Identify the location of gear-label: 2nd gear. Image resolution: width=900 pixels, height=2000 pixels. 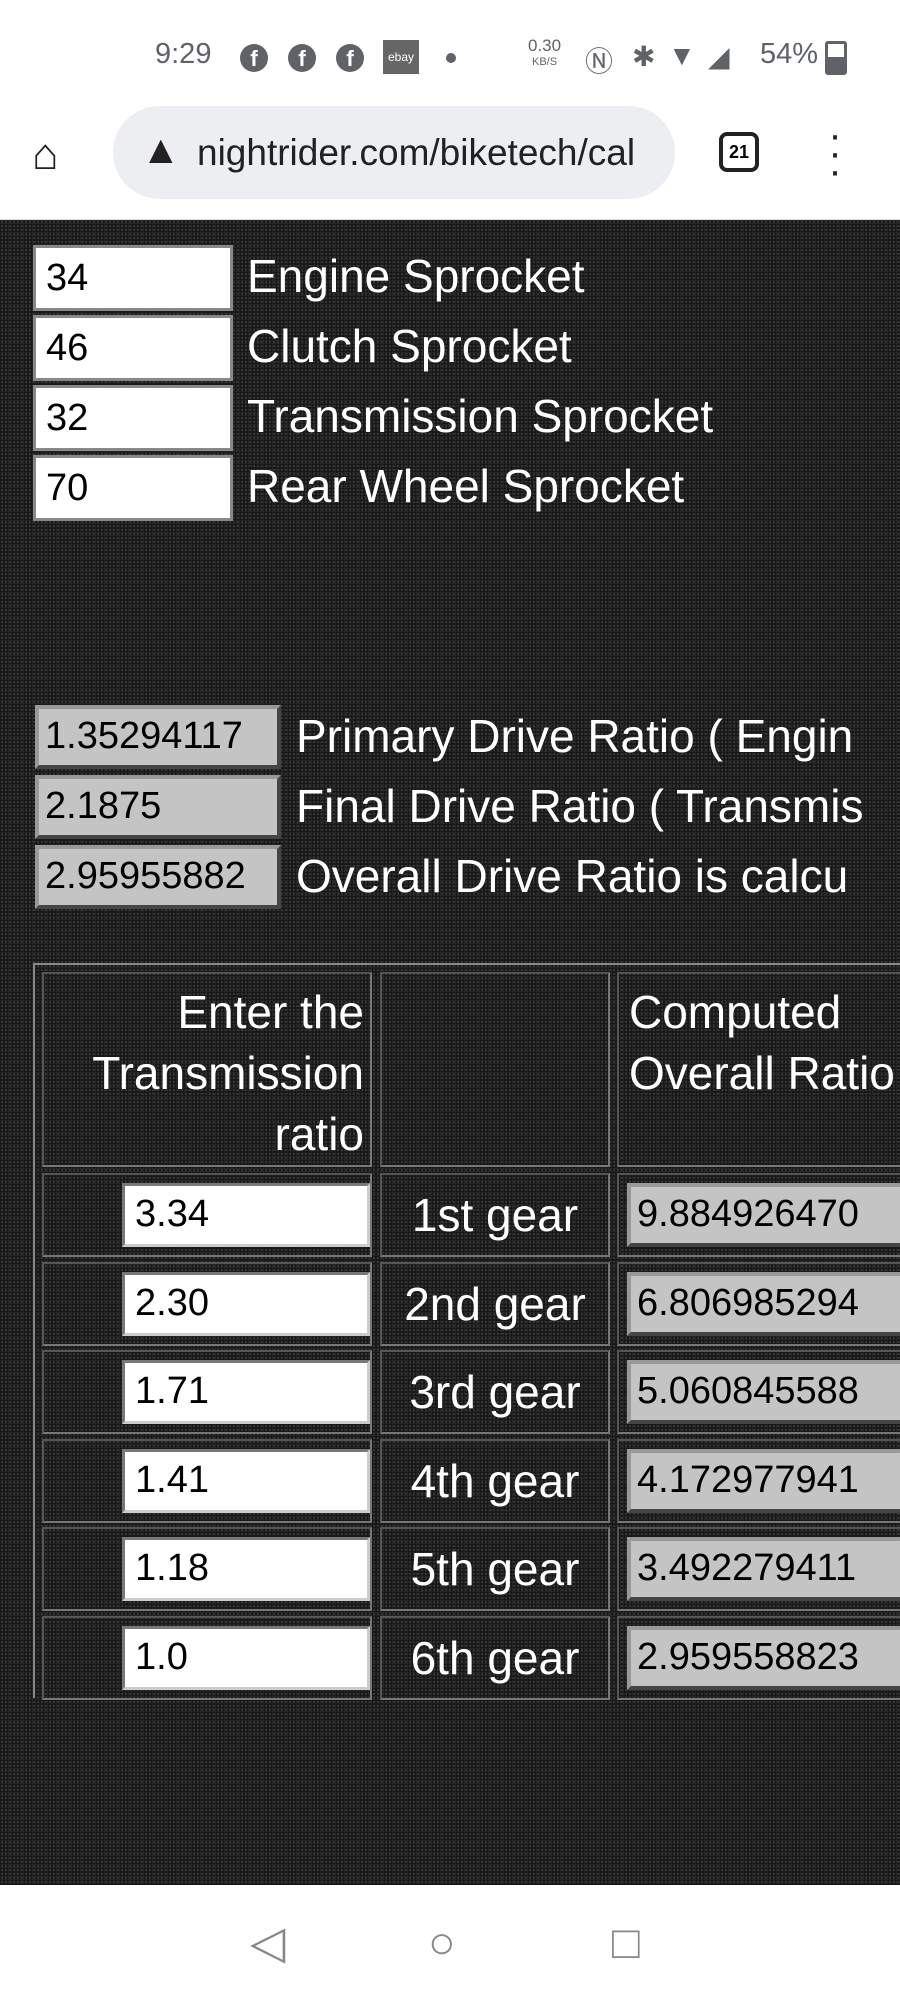
(495, 1303).